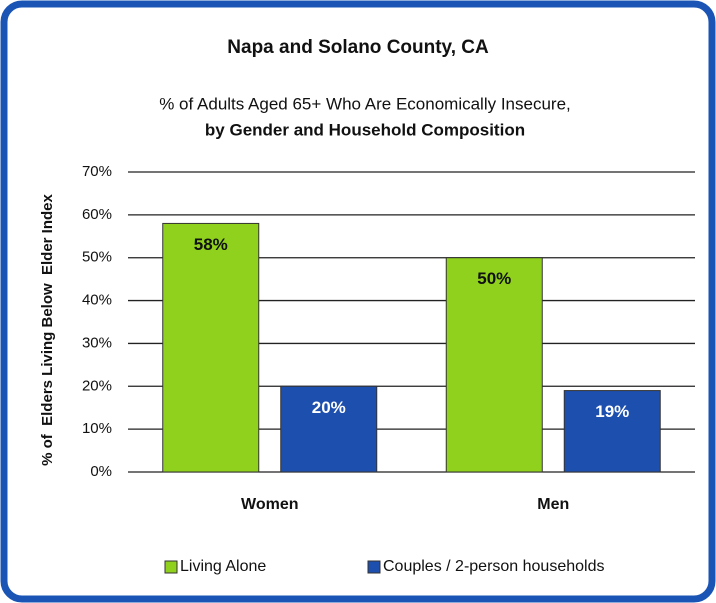  Describe the element at coordinates (47, 329) in the screenshot. I see `y-axis-label: % of Elders Living Below Elder Index` at that location.